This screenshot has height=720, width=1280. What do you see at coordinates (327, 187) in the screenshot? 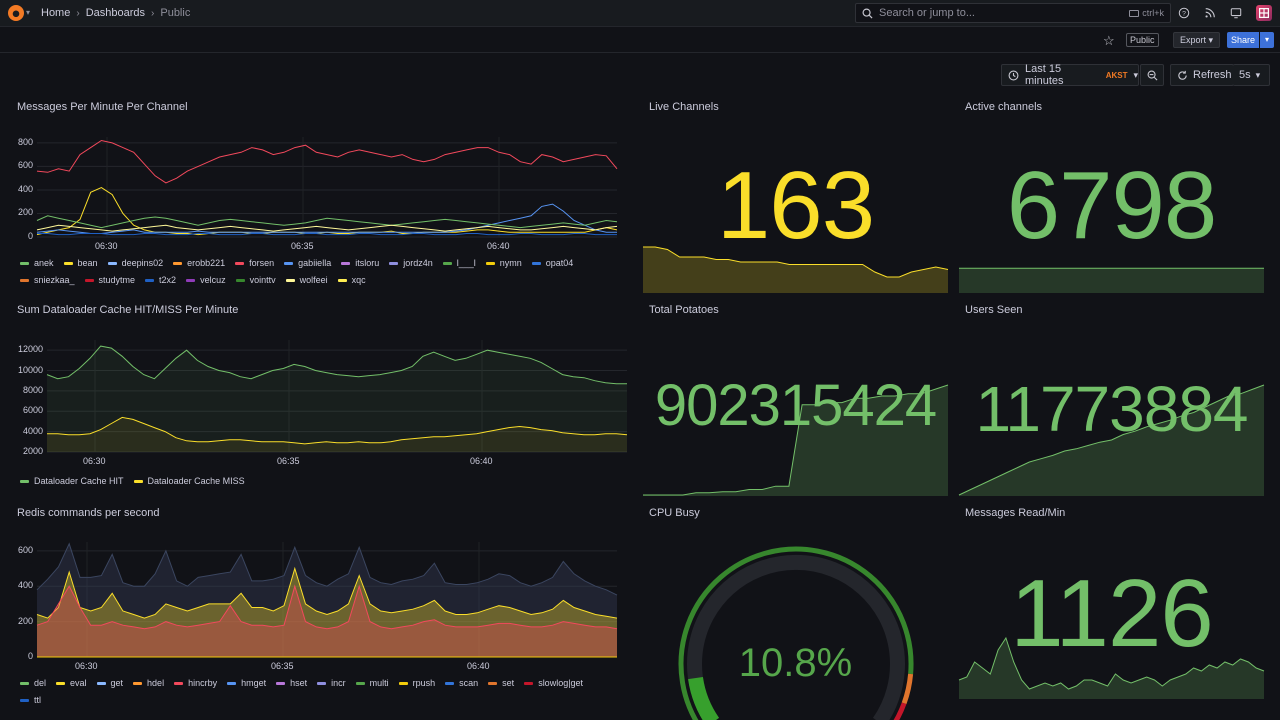
I see `messages-line-chart` at bounding box center [327, 187].